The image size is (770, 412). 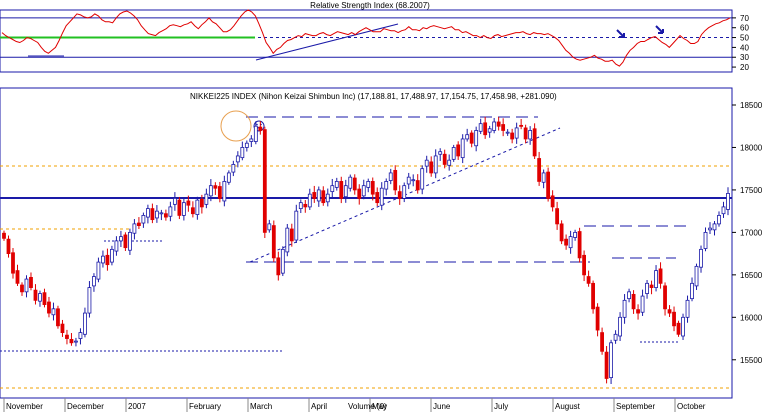 What do you see at coordinates (85, 406) in the screenshot?
I see `month-label: December` at bounding box center [85, 406].